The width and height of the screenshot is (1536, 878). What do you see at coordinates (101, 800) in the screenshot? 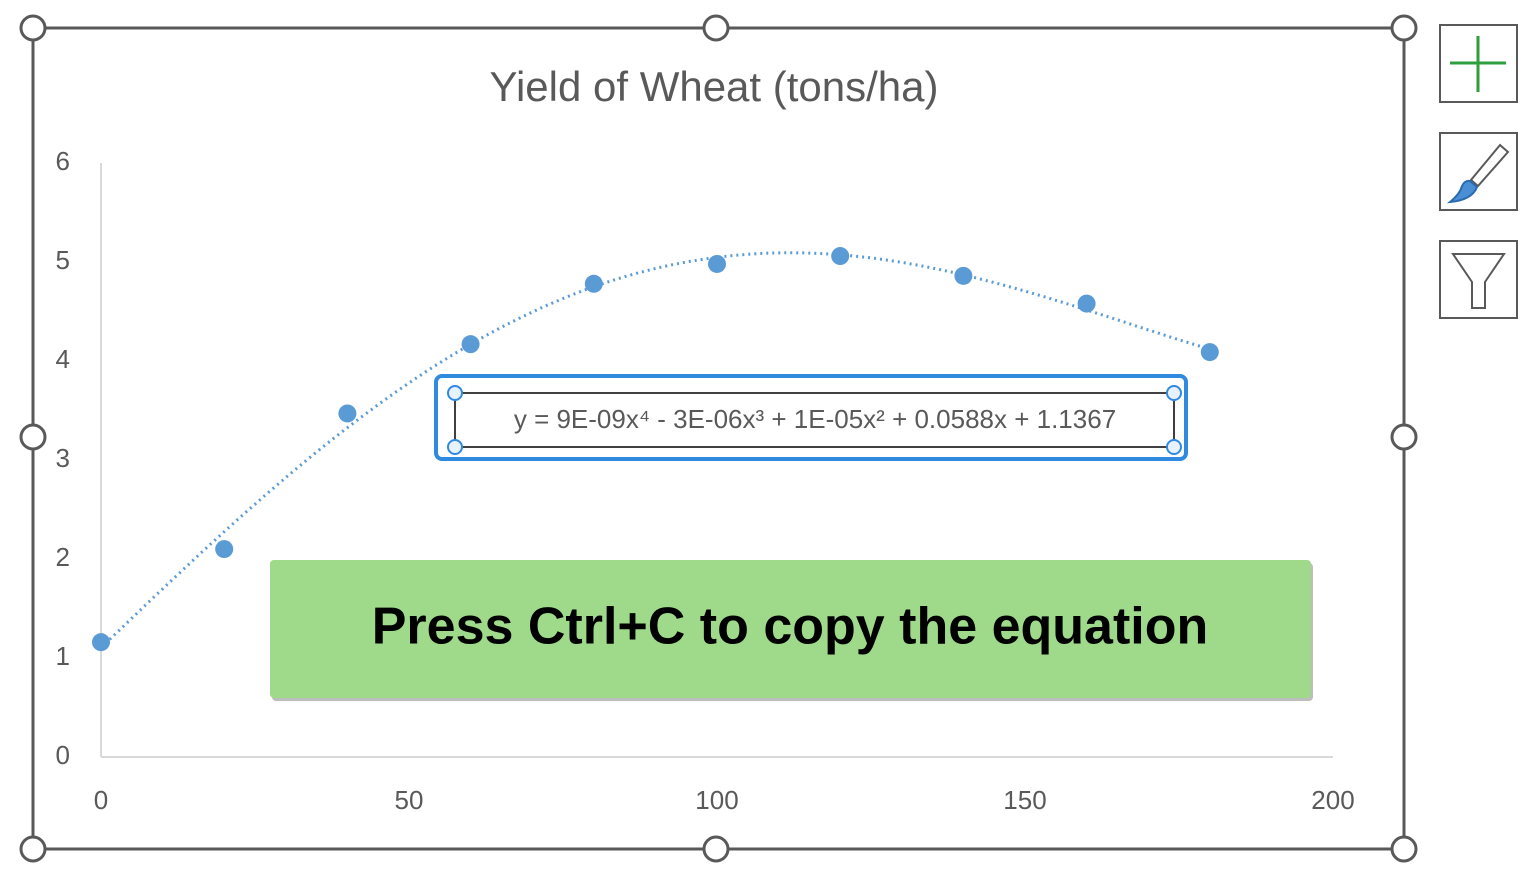
I see `x-tick-label: 0` at bounding box center [101, 800].